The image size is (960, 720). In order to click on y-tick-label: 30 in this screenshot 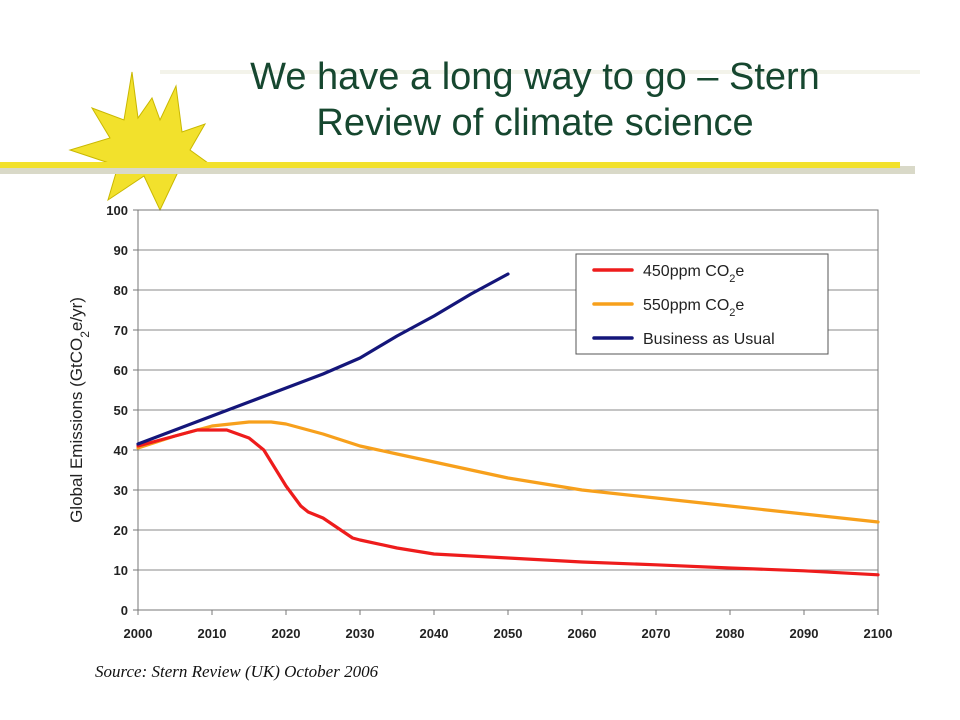, I will do `click(121, 490)`.